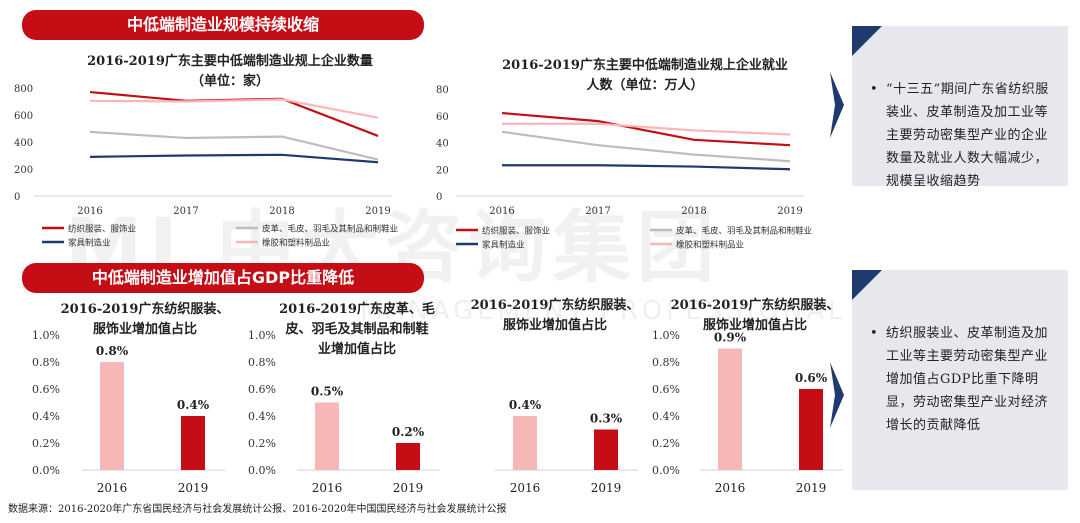 The width and height of the screenshot is (1080, 523). I want to click on bar-chart-4-ytick: 0.8%, so click(666, 362).